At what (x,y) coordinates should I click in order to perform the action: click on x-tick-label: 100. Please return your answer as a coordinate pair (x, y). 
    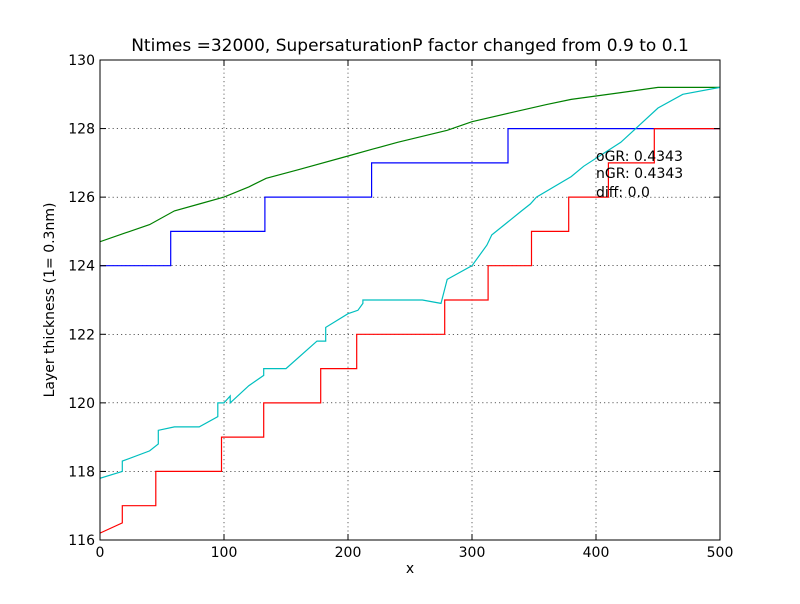
    Looking at the image, I should click on (224, 553).